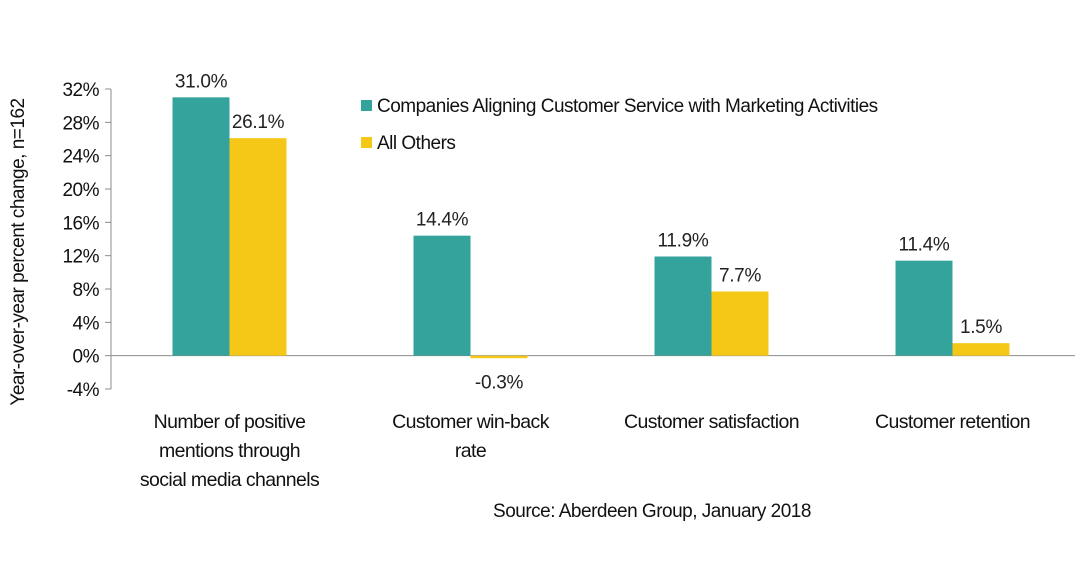 This screenshot has width=1080, height=588. I want to click on y-tick-label: 16%, so click(80, 223).